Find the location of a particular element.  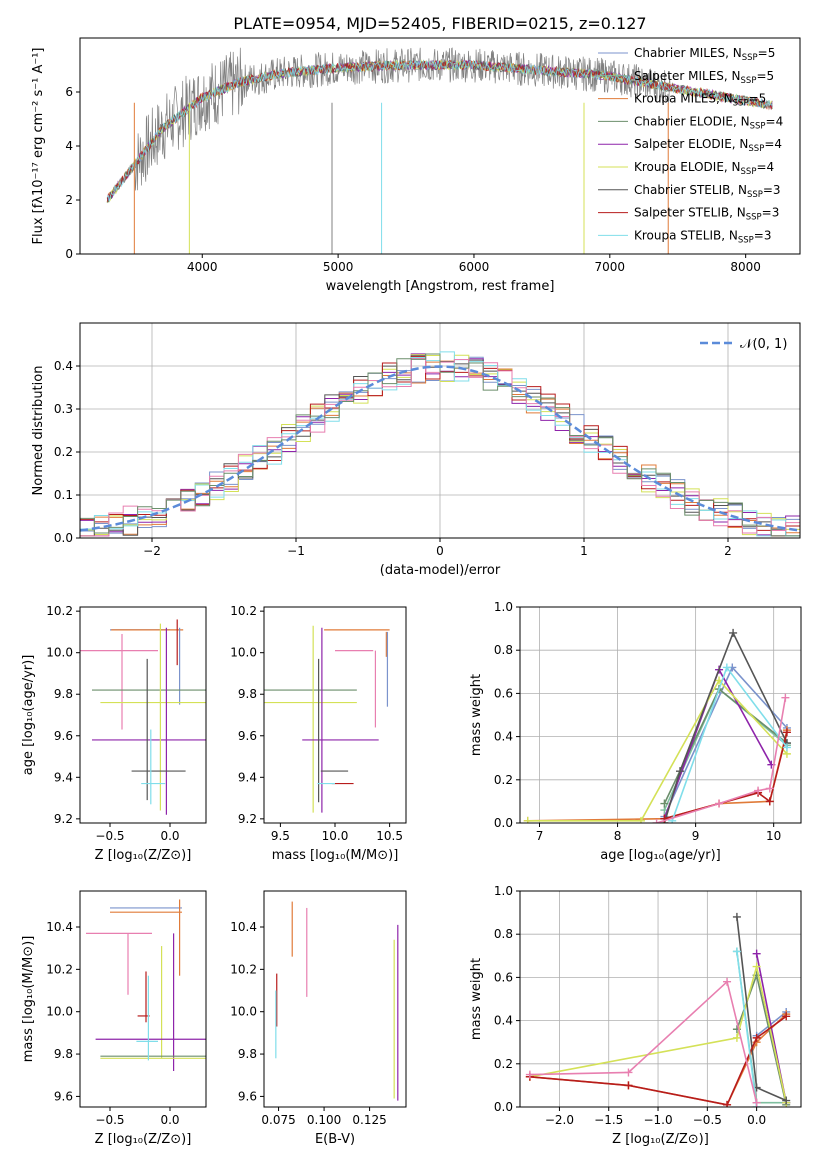

y-tick-label: 9.2 is located at coordinates (63, 819).